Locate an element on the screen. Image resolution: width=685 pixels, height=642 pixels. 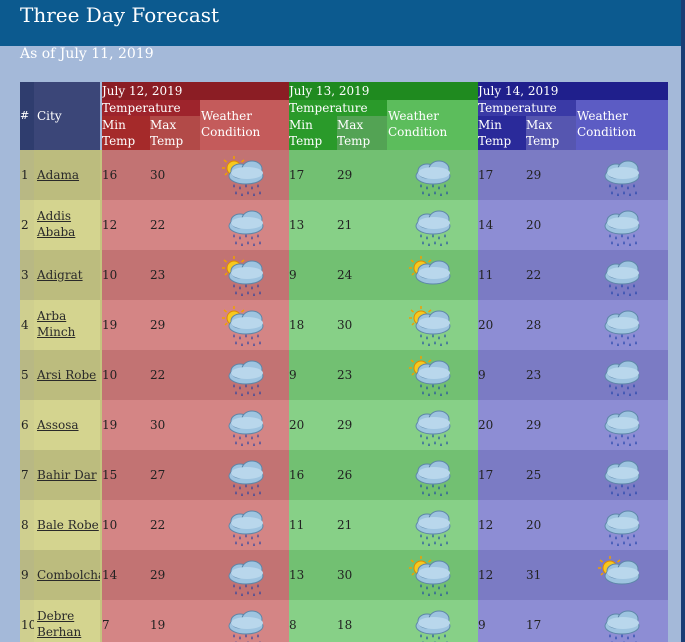
day2-cell: 18 30 is located at coordinates (383, 325).